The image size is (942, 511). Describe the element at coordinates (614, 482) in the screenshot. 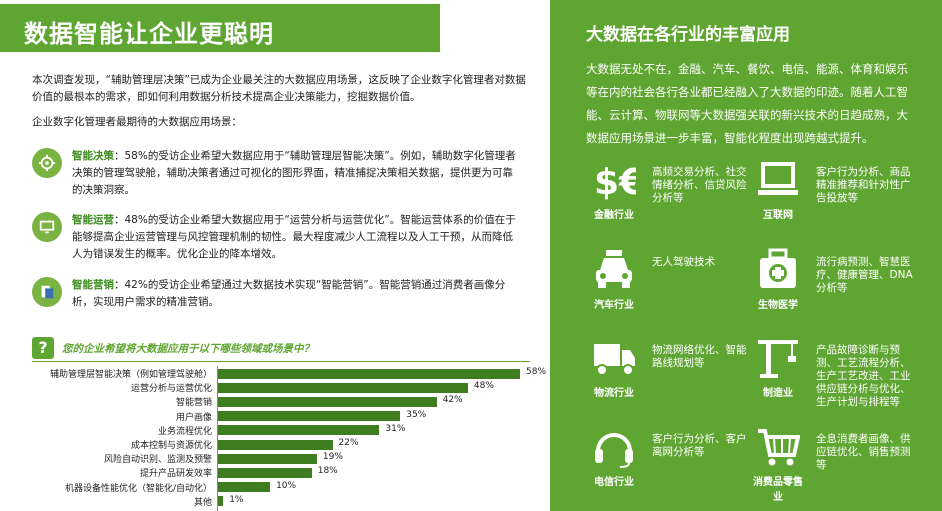

I see `industry-name: 电信行业` at that location.